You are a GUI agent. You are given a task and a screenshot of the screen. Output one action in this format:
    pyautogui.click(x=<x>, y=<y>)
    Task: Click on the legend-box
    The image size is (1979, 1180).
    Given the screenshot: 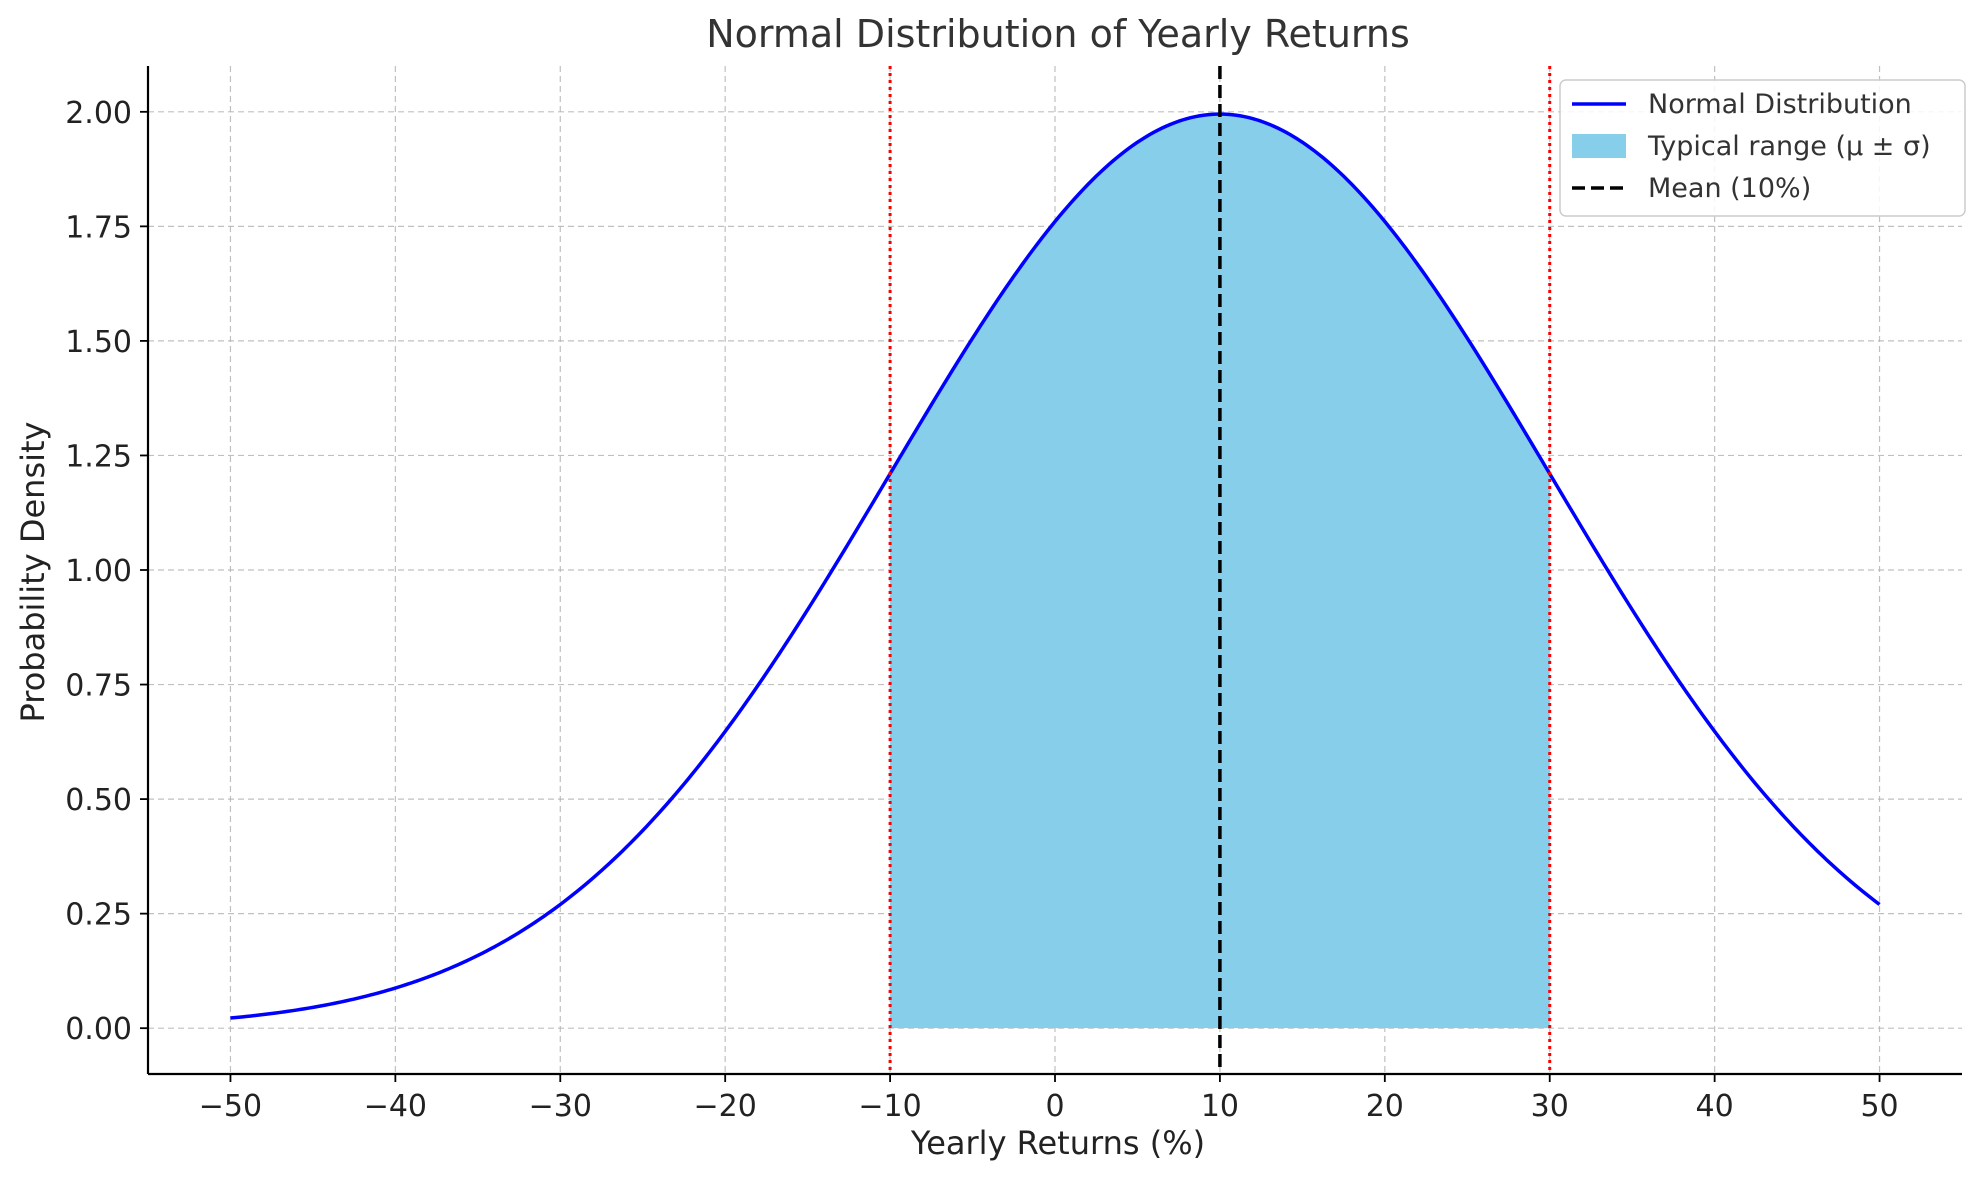 What is the action you would take?
    pyautogui.click(x=1762, y=148)
    